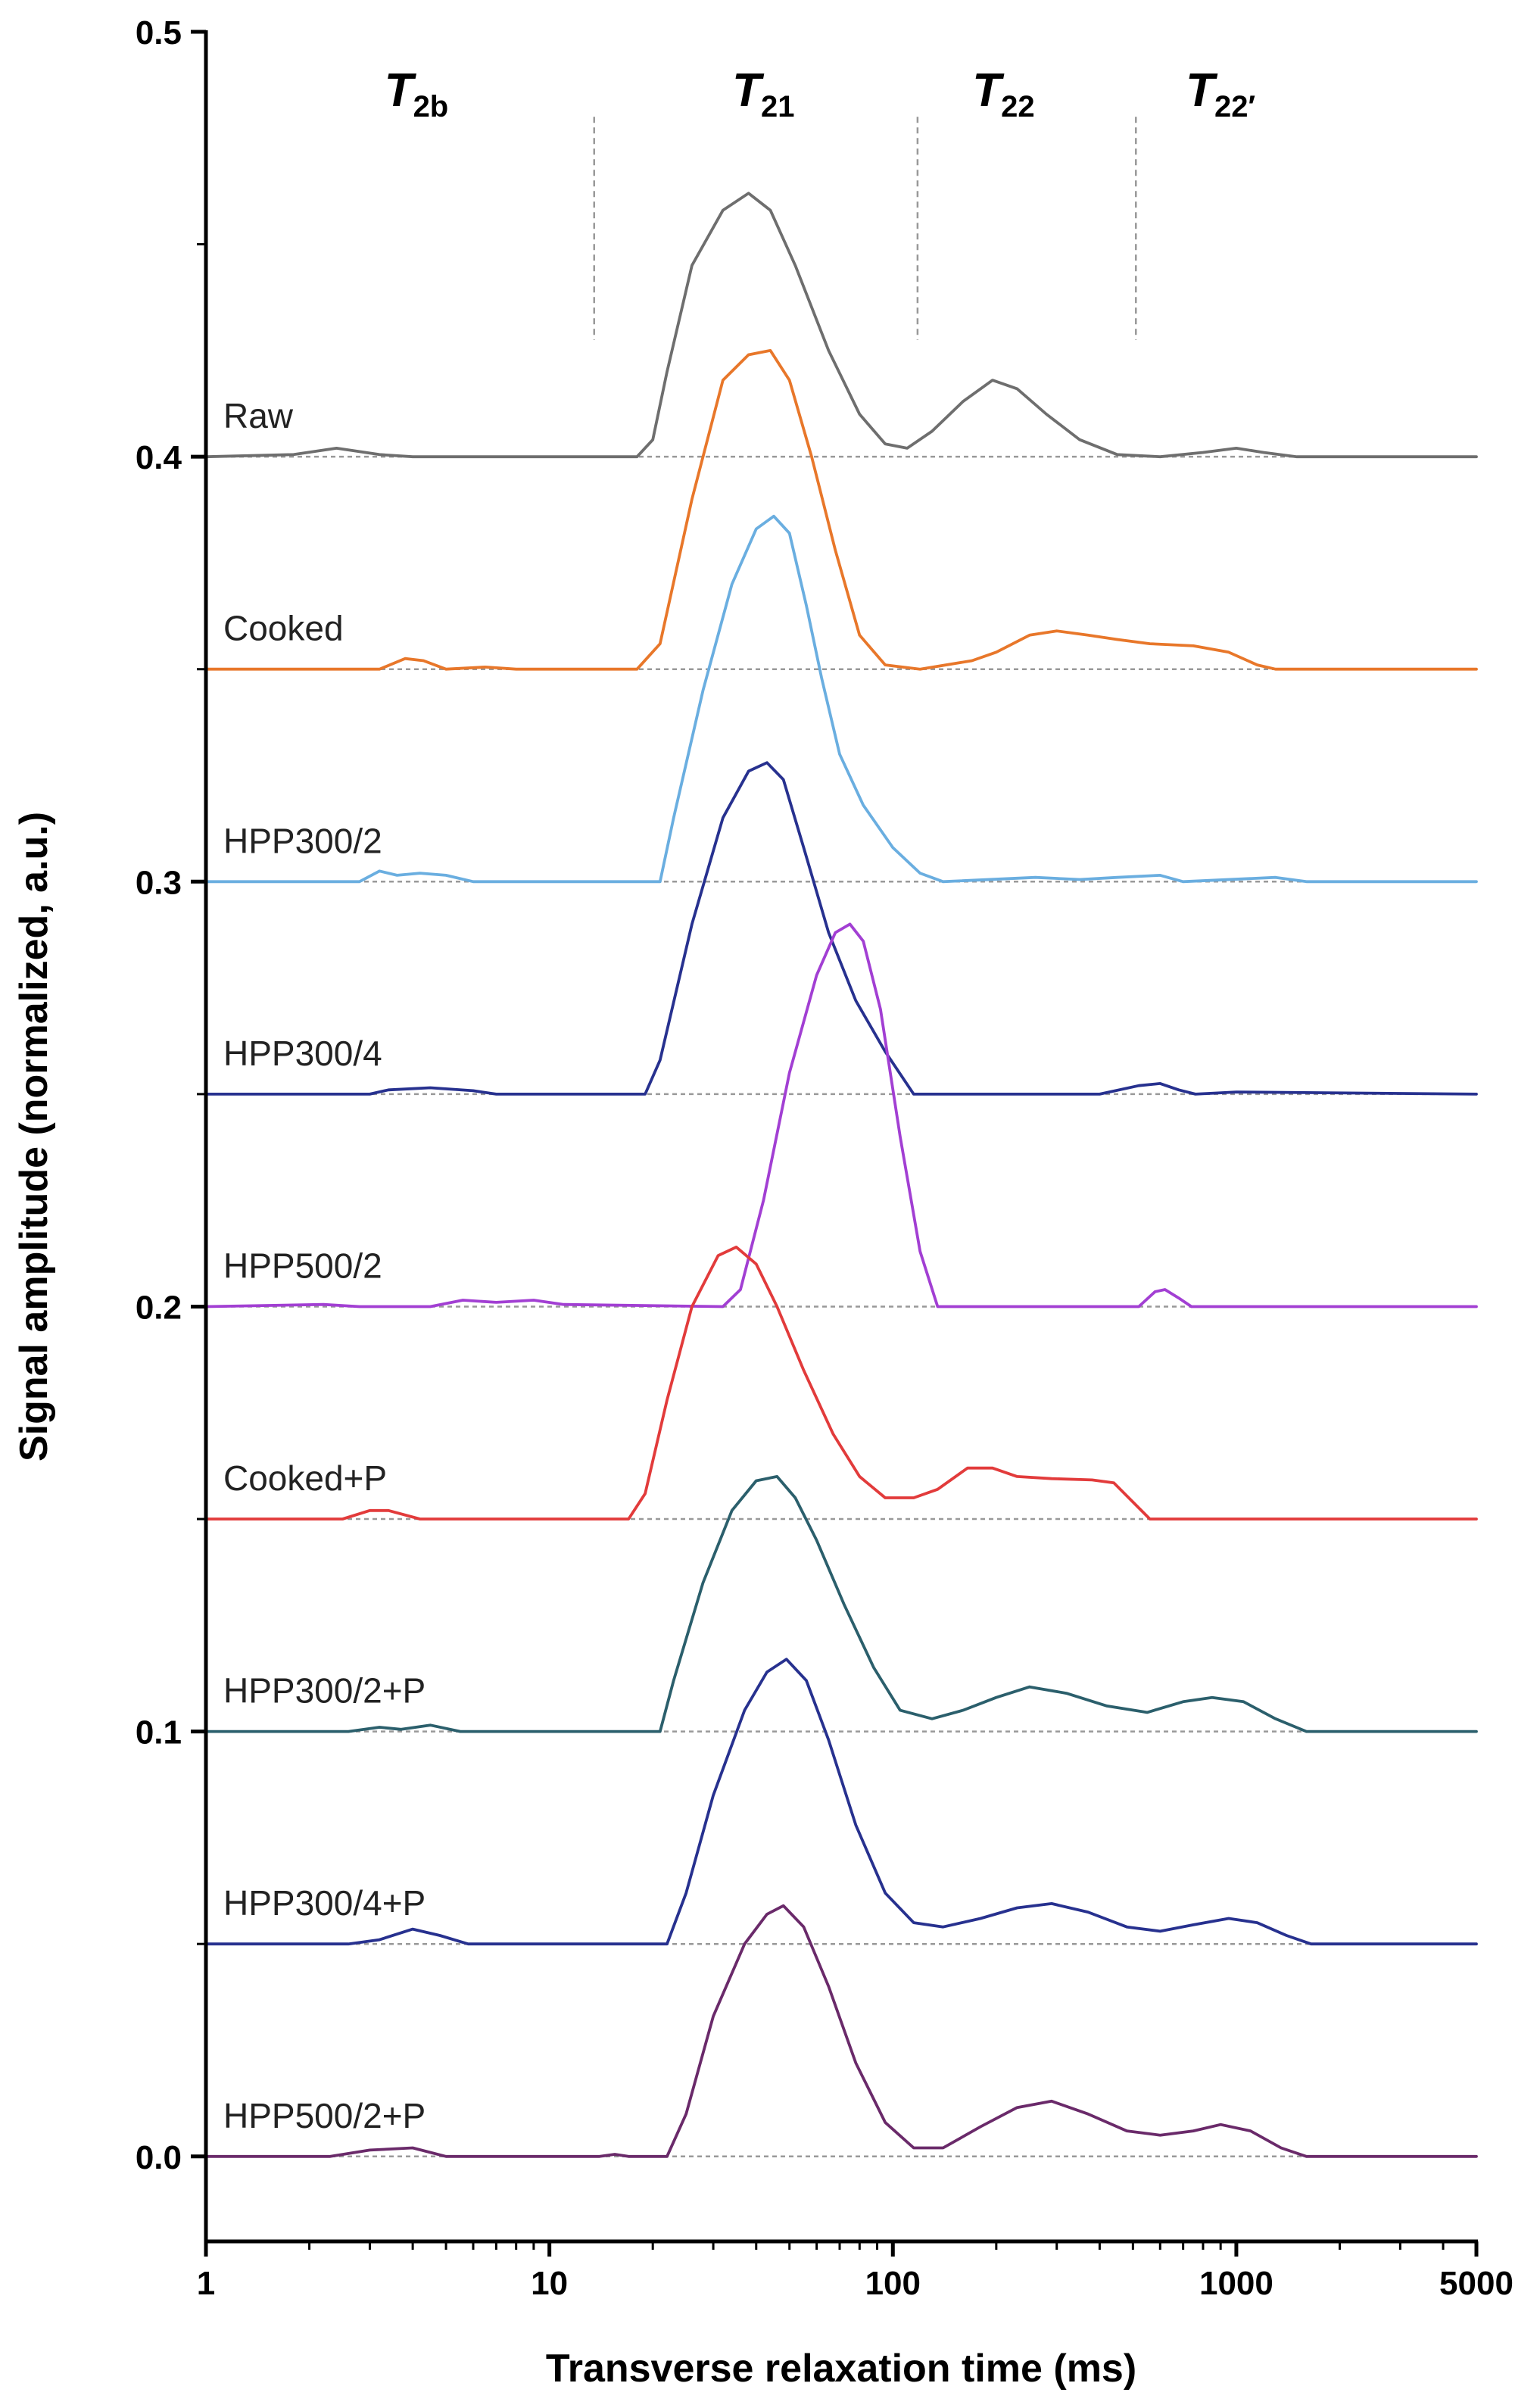  I want to click on region-label-subscript: 21, so click(778, 106).